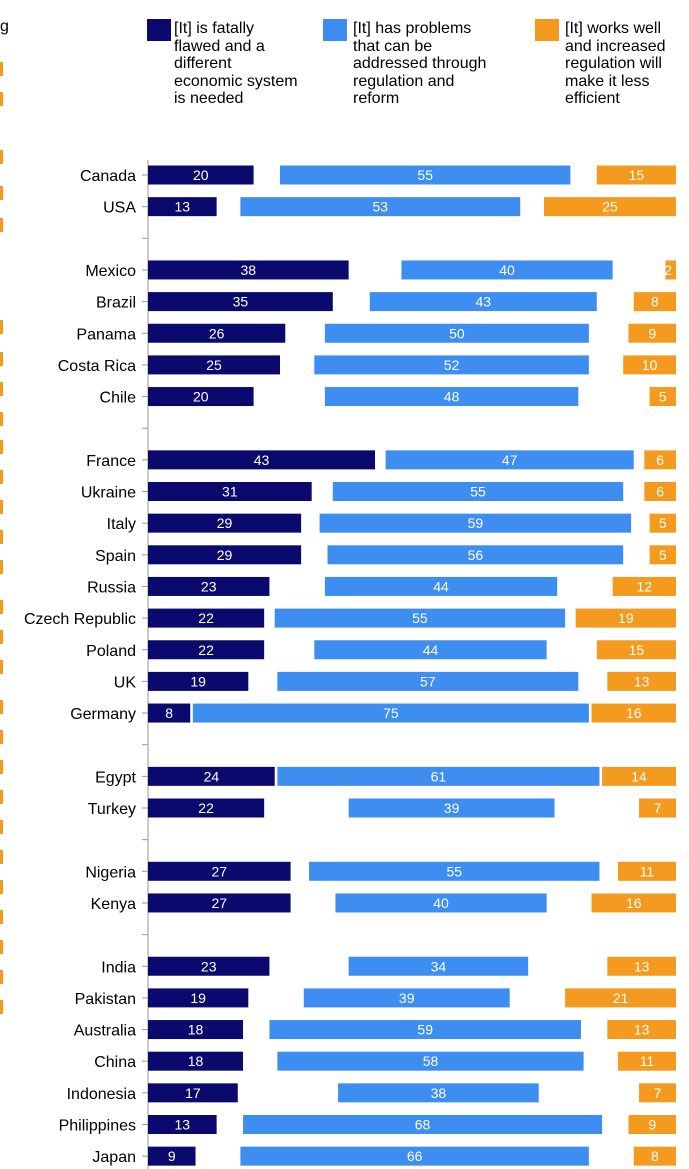 The height and width of the screenshot is (1169, 689). What do you see at coordinates (121, 524) in the screenshot?
I see `category-label: Italy` at bounding box center [121, 524].